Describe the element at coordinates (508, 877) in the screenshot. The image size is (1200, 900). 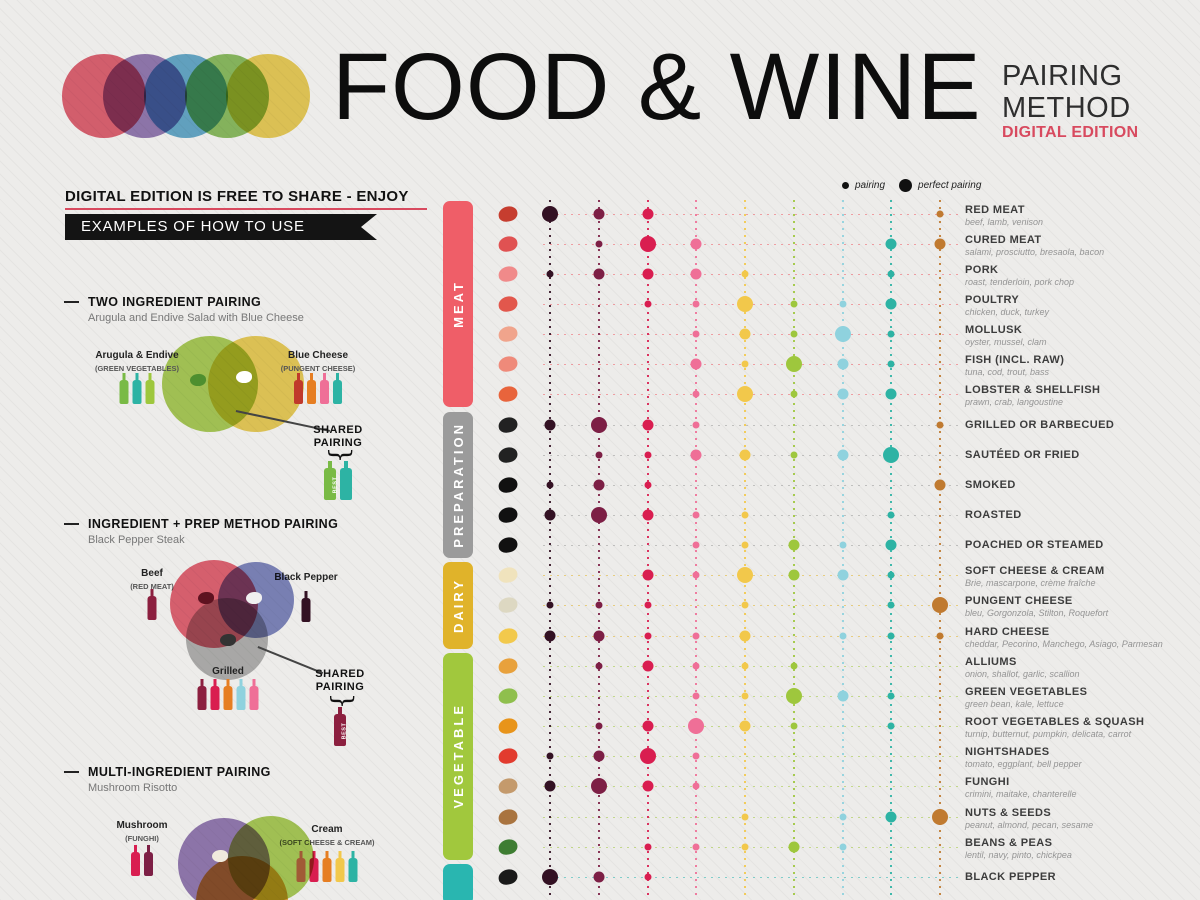
I see `pepper-grinder-icon` at that location.